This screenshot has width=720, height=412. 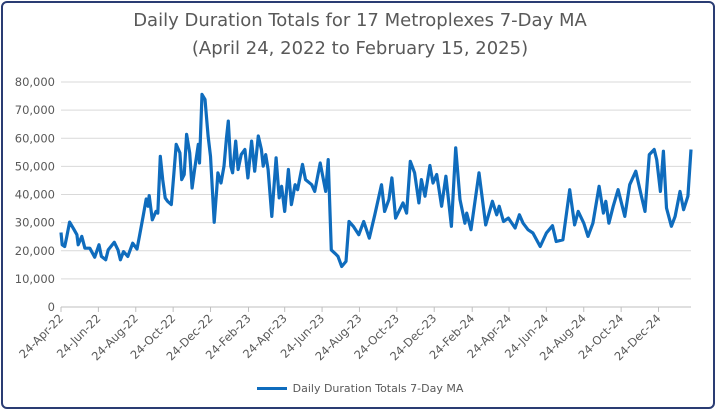 What do you see at coordinates (378, 388) in the screenshot?
I see `legend-label: Daily Duration Totals 7-Day MA` at bounding box center [378, 388].